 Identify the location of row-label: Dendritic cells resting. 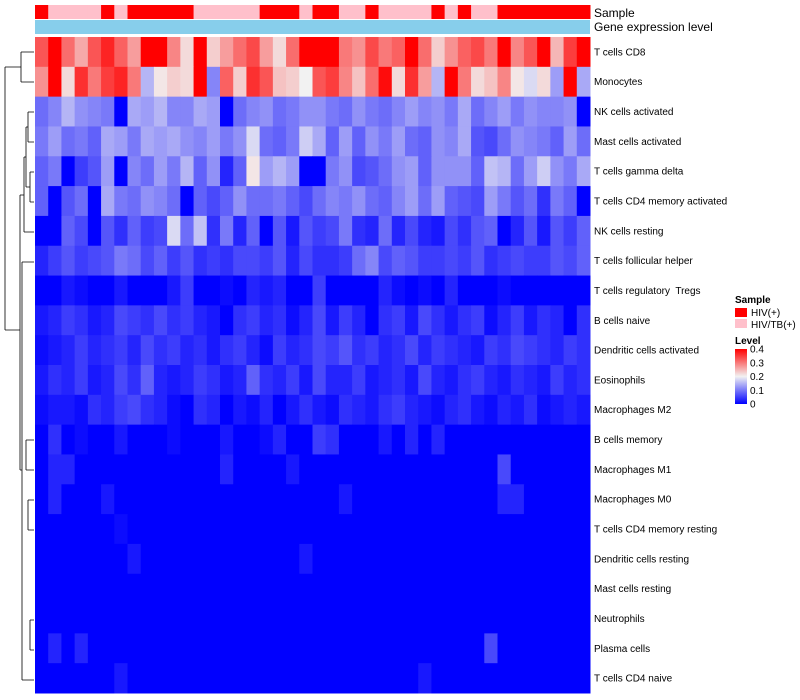
(641, 559).